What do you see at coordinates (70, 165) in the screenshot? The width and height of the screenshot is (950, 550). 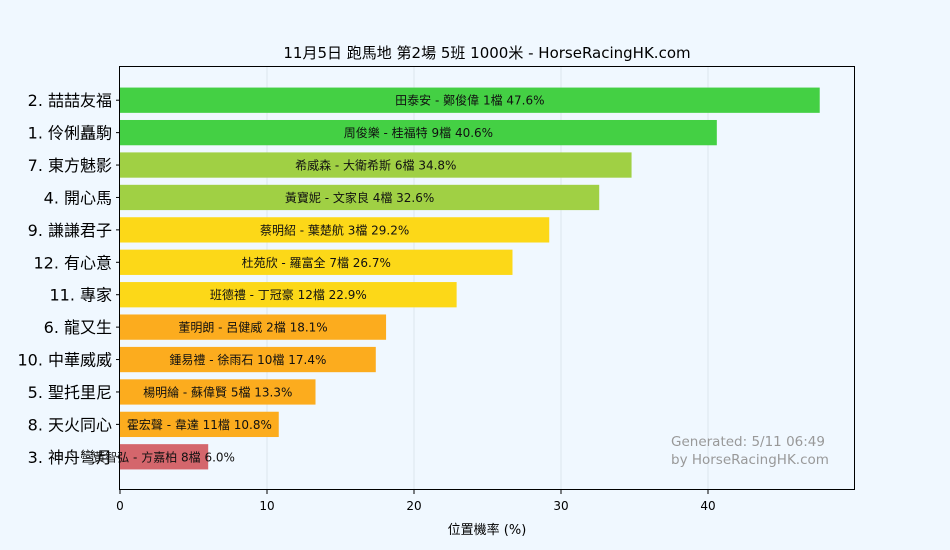 I see `category-label: 7. 東方魅影` at bounding box center [70, 165].